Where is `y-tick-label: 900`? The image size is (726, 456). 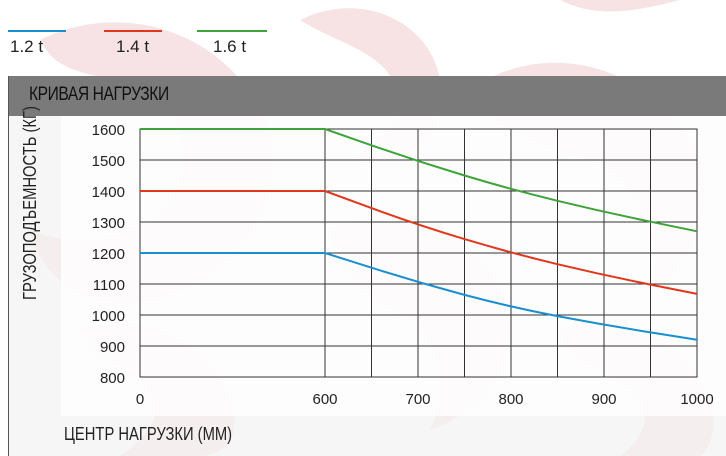
y-tick-label: 900 is located at coordinates (112, 347).